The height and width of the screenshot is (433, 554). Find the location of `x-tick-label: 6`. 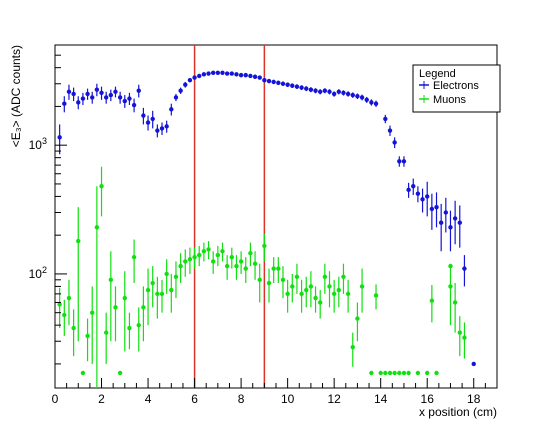

x-tick-label: 6 is located at coordinates (194, 399).